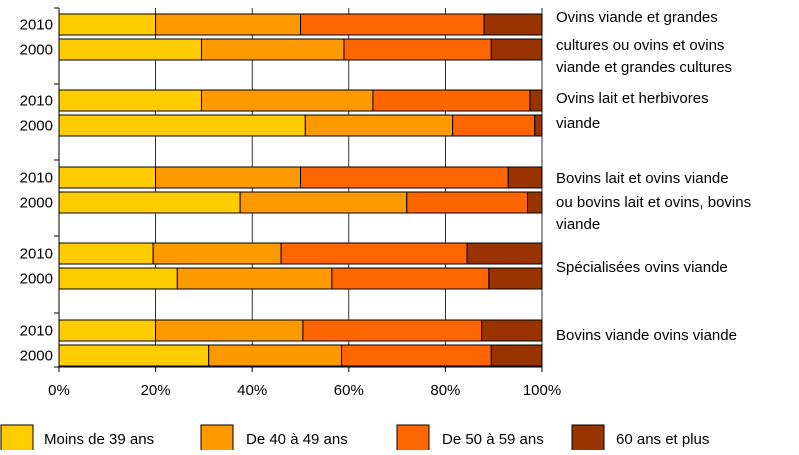  What do you see at coordinates (156, 390) in the screenshot?
I see `x-tick-label: 20%` at bounding box center [156, 390].